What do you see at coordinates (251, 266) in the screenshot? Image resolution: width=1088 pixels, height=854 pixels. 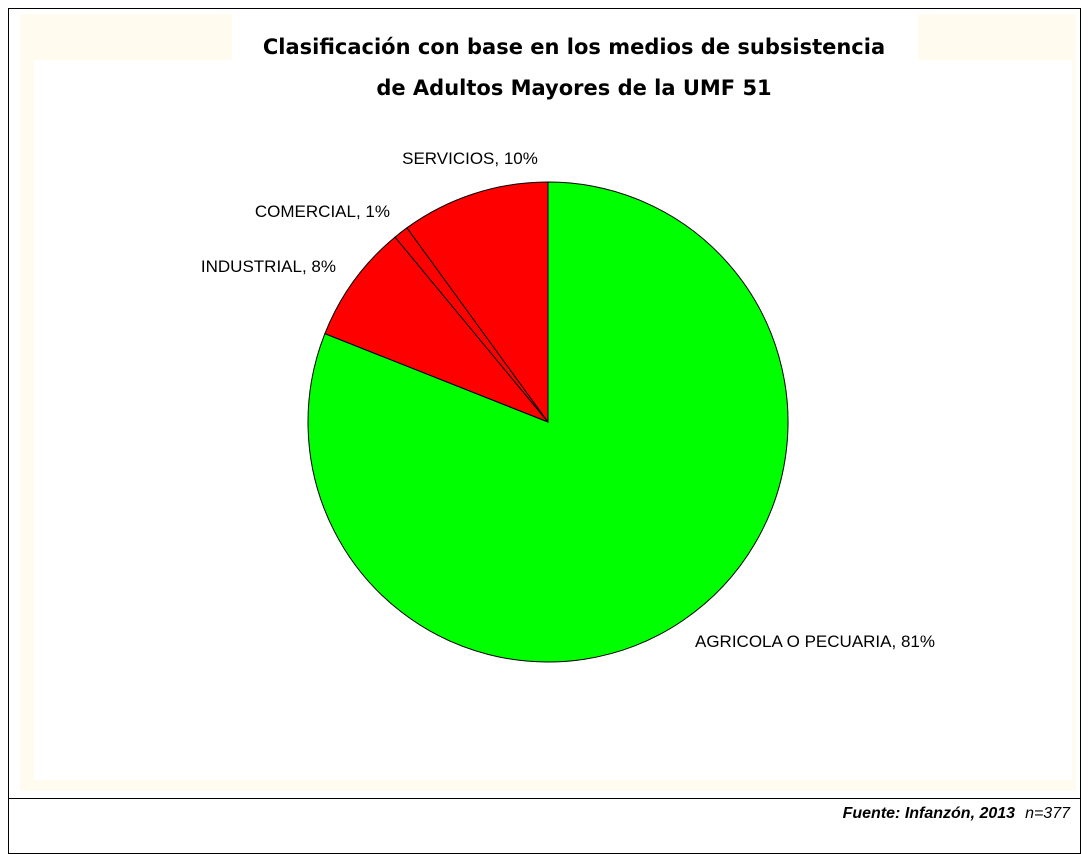 I see `slice-category: INDUSTRIAL` at bounding box center [251, 266].